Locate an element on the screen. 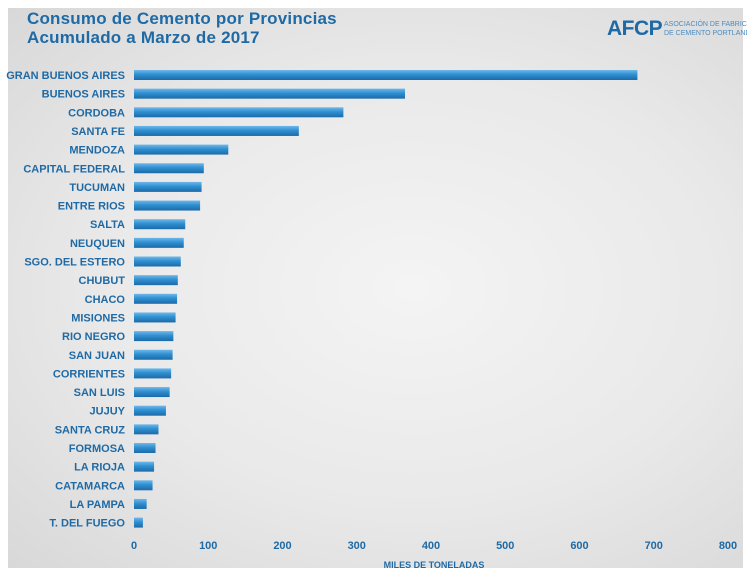 Image resolution: width=747 pixels, height=572 pixels. x-tick-label: 100 is located at coordinates (208, 546).